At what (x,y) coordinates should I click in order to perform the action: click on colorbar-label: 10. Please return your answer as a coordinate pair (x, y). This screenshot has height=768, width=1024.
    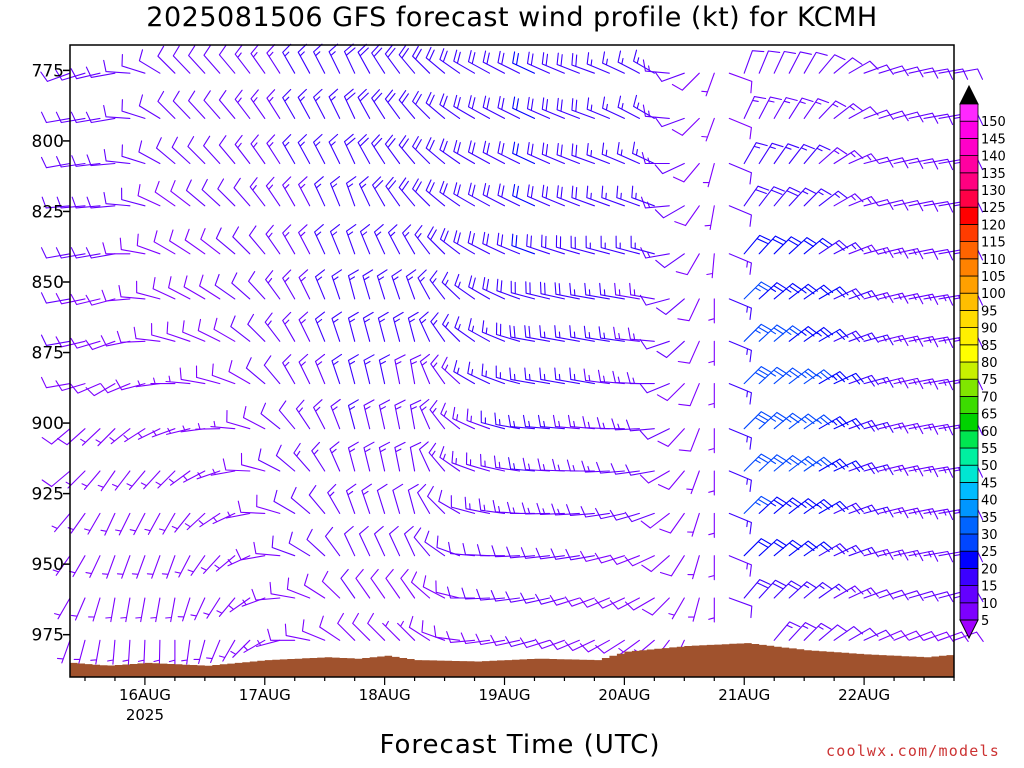
    Looking at the image, I should click on (989, 604).